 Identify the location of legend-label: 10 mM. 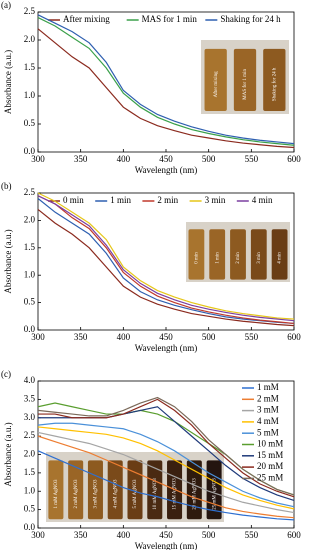
(270, 444).